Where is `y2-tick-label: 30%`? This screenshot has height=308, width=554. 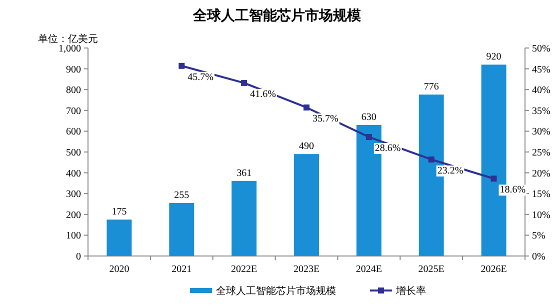 y2-tick-label: 30% is located at coordinates (541, 132).